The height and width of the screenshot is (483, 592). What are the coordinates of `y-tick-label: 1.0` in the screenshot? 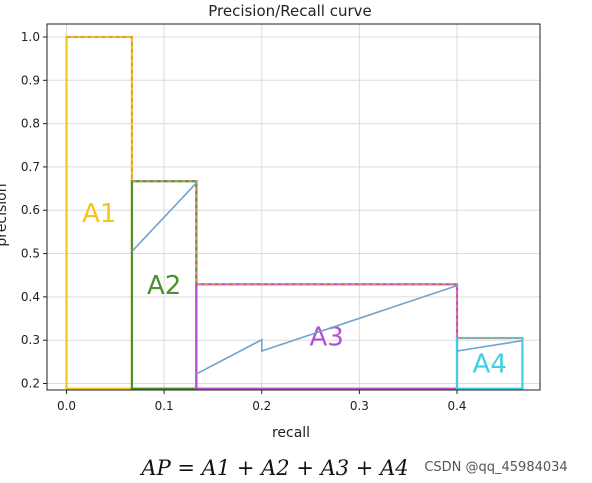 It's located at (30, 37).